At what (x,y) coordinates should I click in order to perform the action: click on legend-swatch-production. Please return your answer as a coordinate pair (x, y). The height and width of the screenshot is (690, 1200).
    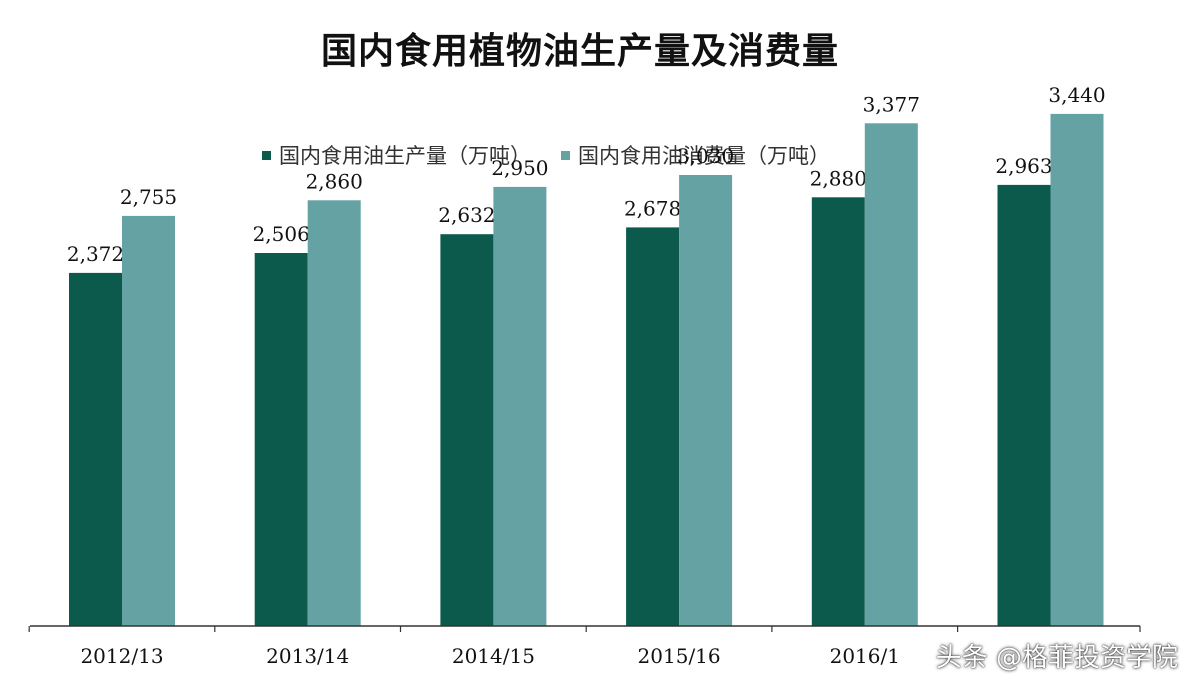
    Looking at the image, I should click on (266, 155).